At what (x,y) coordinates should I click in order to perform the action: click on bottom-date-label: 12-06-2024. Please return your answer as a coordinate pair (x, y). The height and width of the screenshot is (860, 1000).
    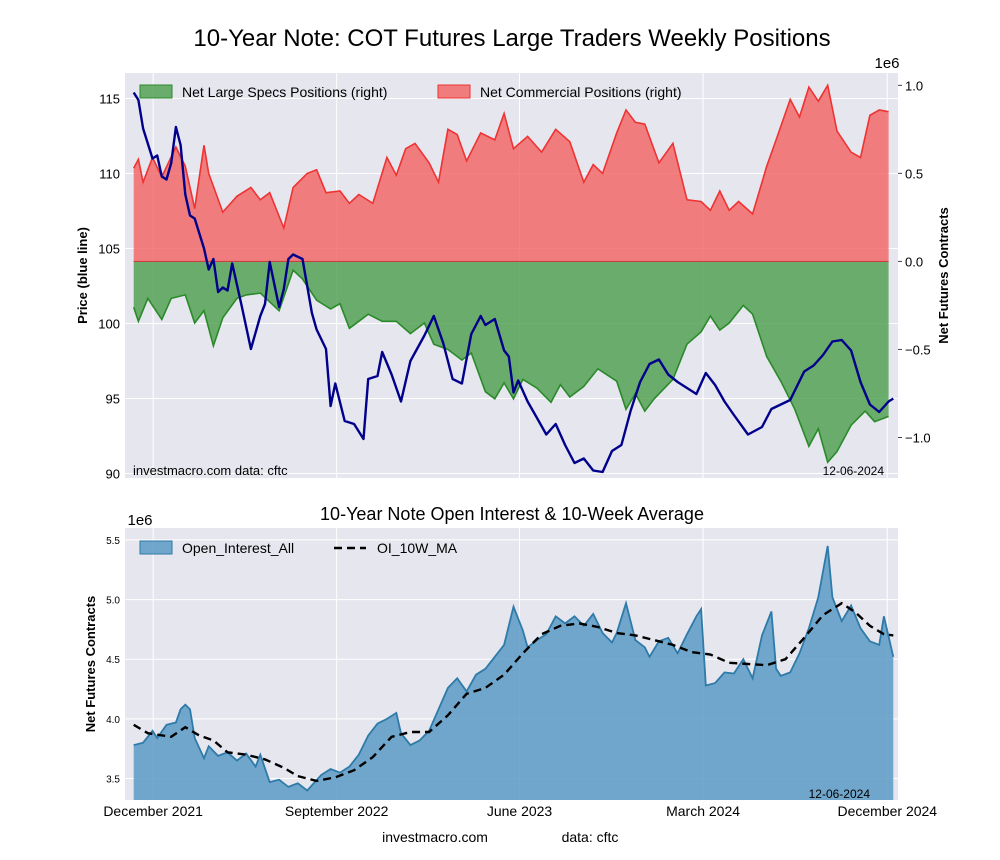
    Looking at the image, I should click on (840, 794).